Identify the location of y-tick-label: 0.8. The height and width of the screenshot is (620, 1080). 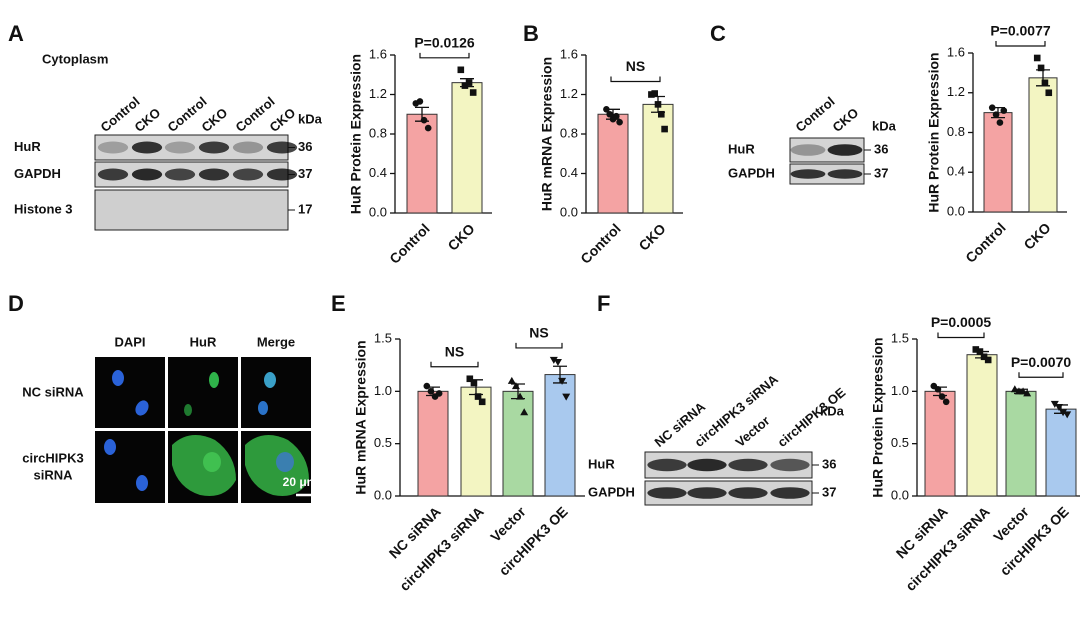
(378, 132).